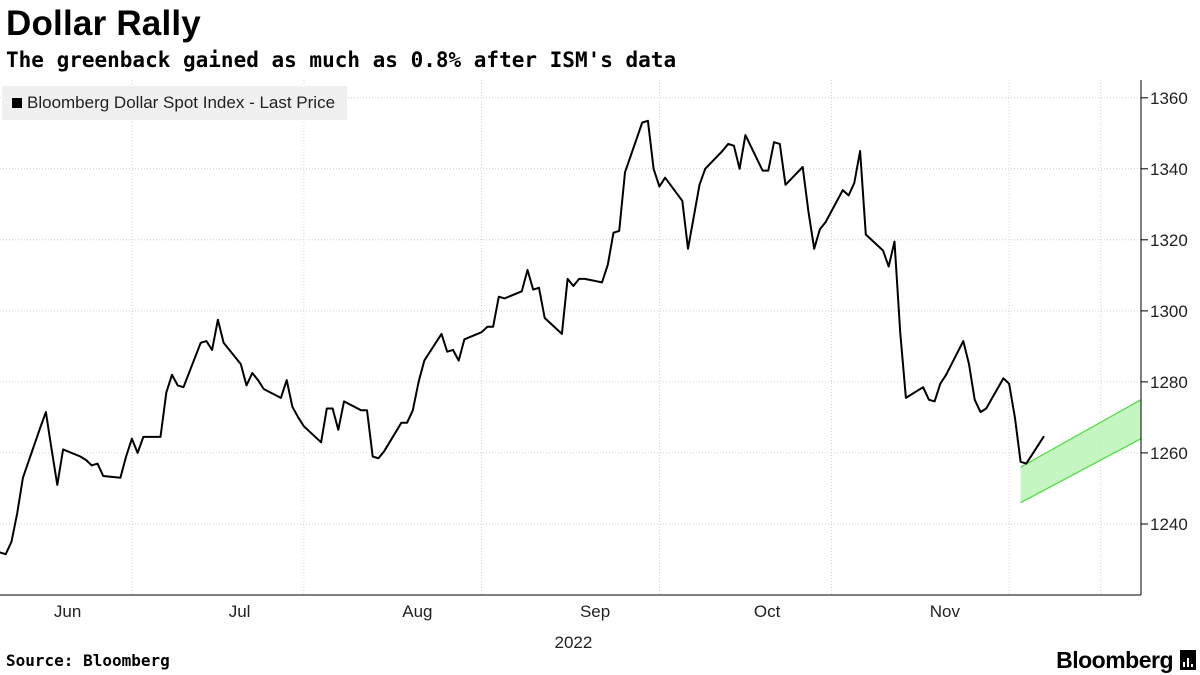  What do you see at coordinates (417, 611) in the screenshot?
I see `x-tick-label: Aug` at bounding box center [417, 611].